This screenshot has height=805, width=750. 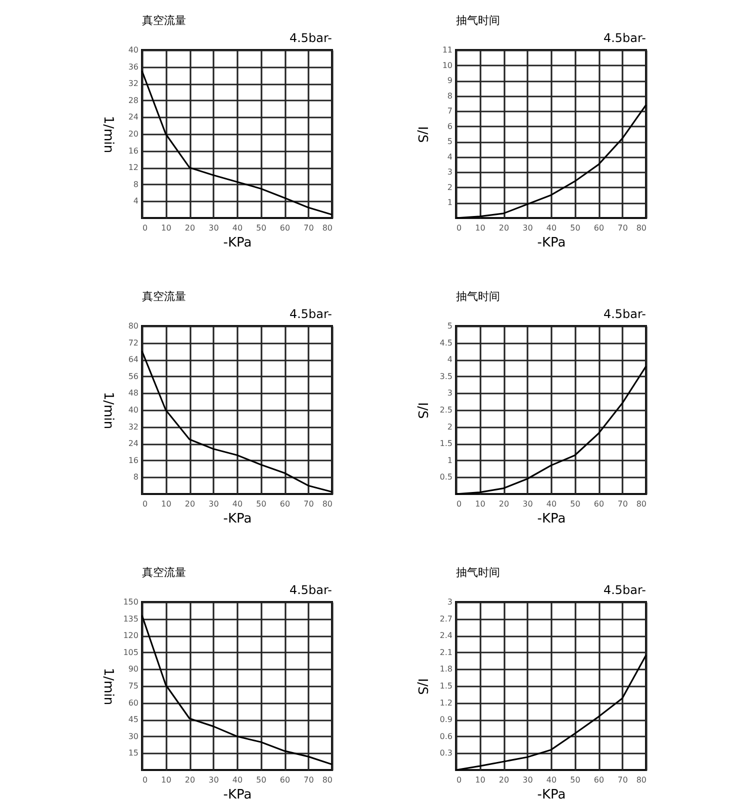 What do you see at coordinates (446, 753) in the screenshot?
I see `y-tick-label: 0.3` at bounding box center [446, 753].